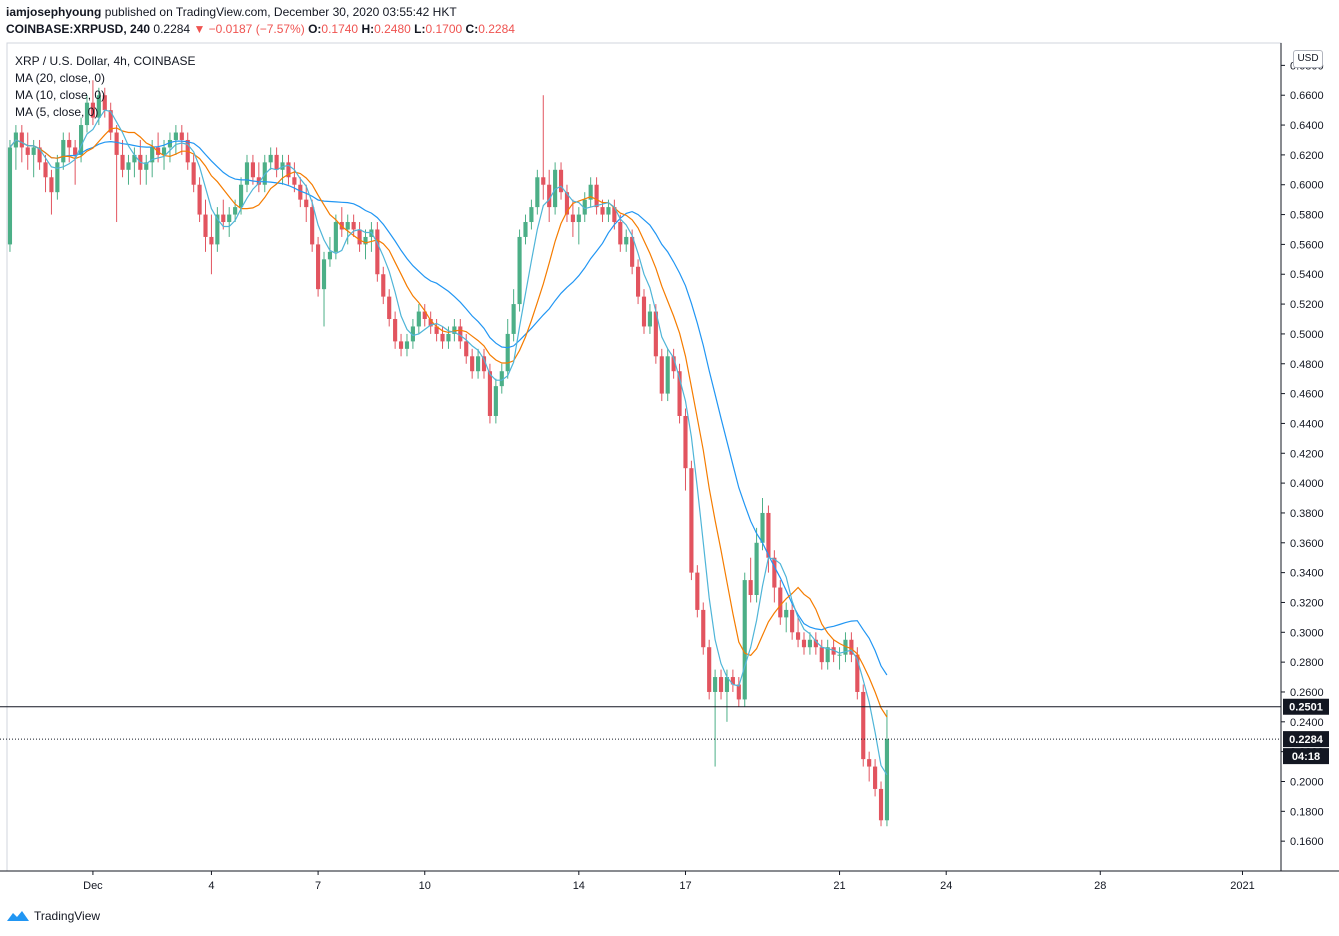 The image size is (1339, 936). I want to click on y-tick-label: 0.5000, so click(1307, 335).